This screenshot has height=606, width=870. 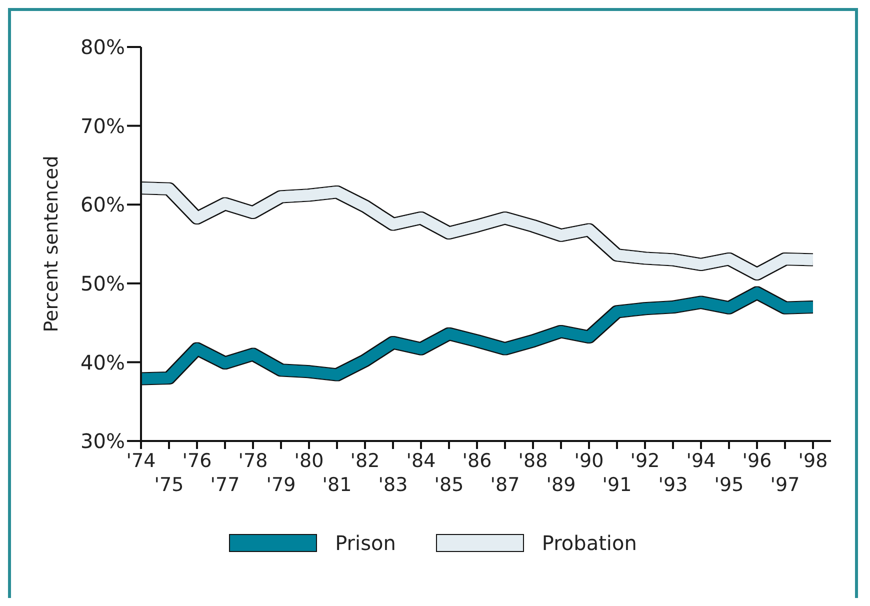 What do you see at coordinates (253, 461) in the screenshot?
I see `x-tick-label: '78` at bounding box center [253, 461].